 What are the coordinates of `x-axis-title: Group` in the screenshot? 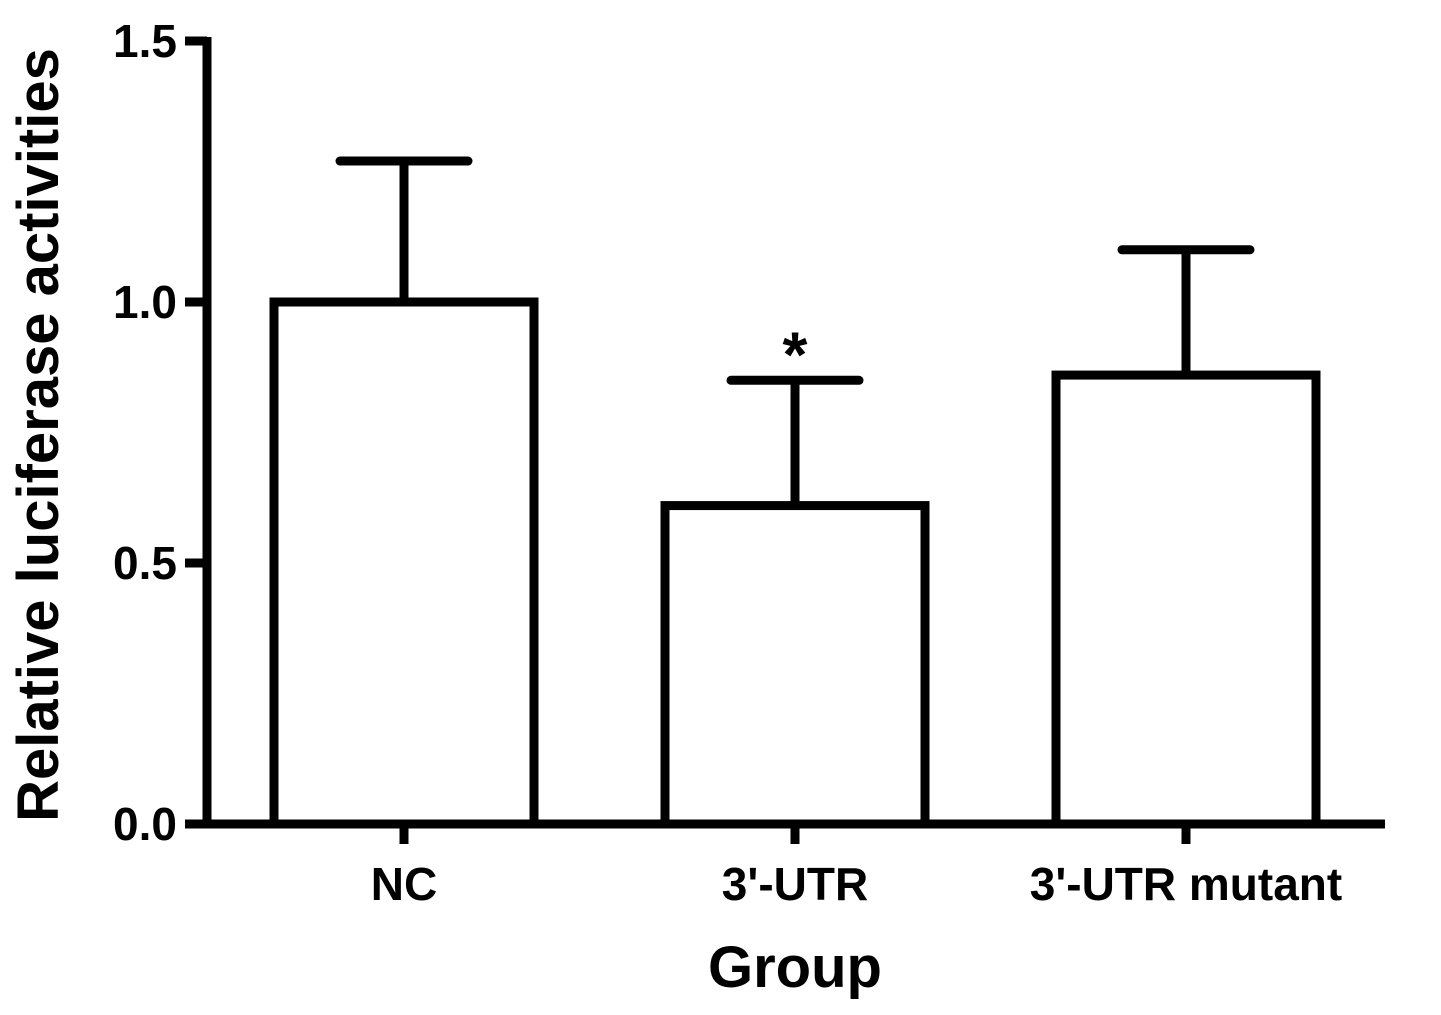 It's located at (795, 967).